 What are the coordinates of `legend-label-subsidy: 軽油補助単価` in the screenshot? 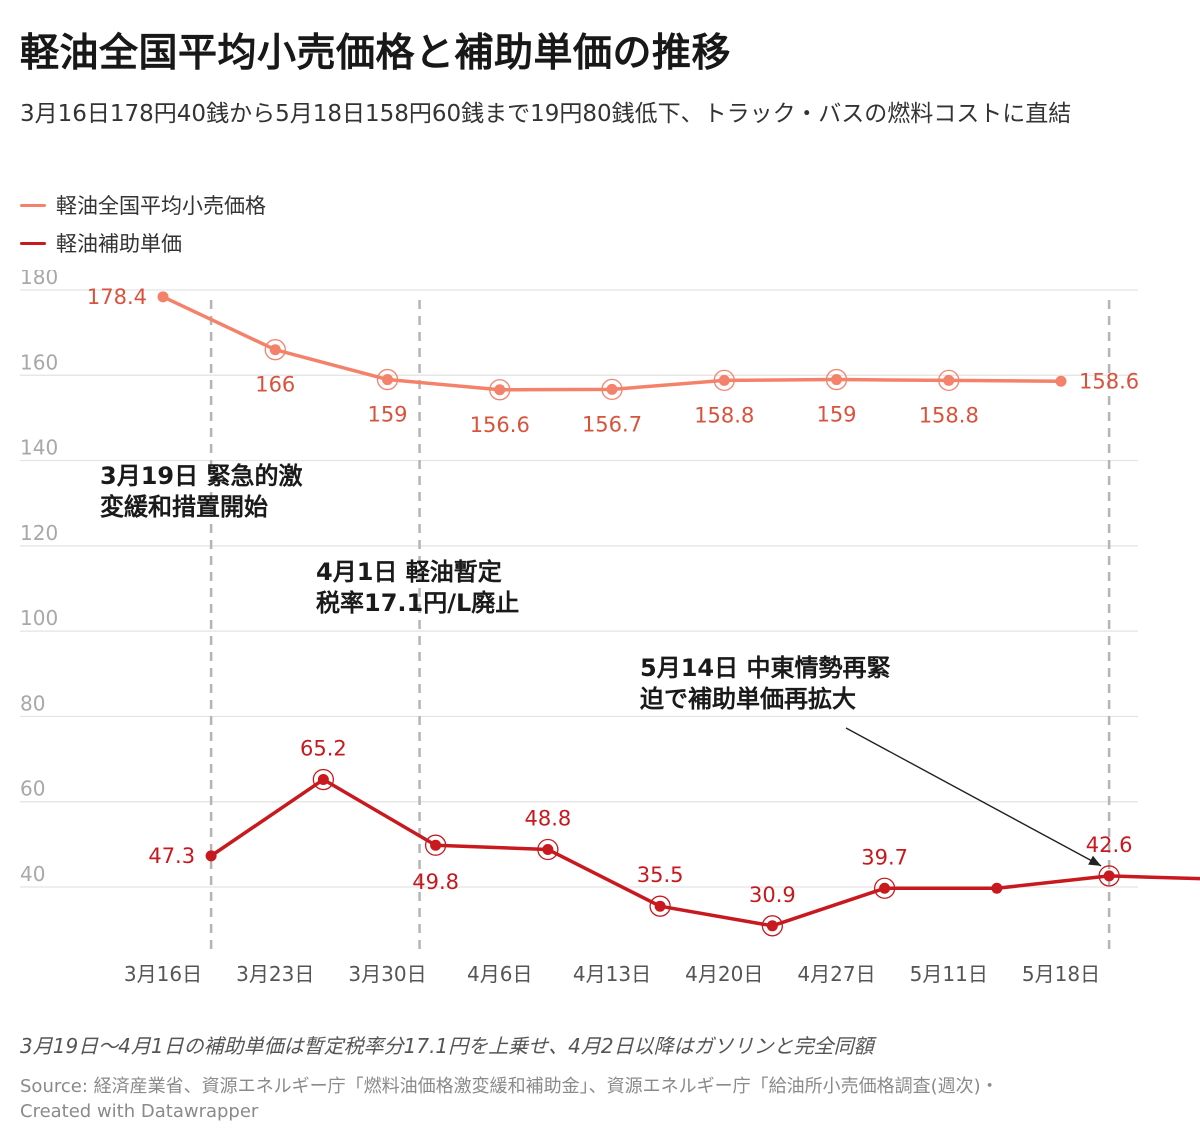 It's located at (119, 244).